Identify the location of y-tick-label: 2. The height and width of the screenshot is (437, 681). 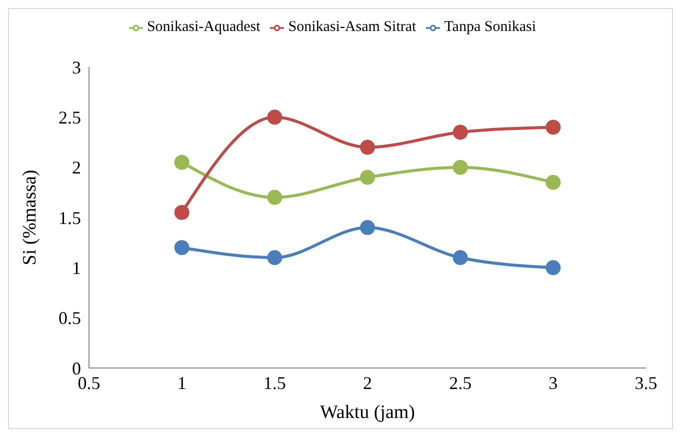
(76, 168).